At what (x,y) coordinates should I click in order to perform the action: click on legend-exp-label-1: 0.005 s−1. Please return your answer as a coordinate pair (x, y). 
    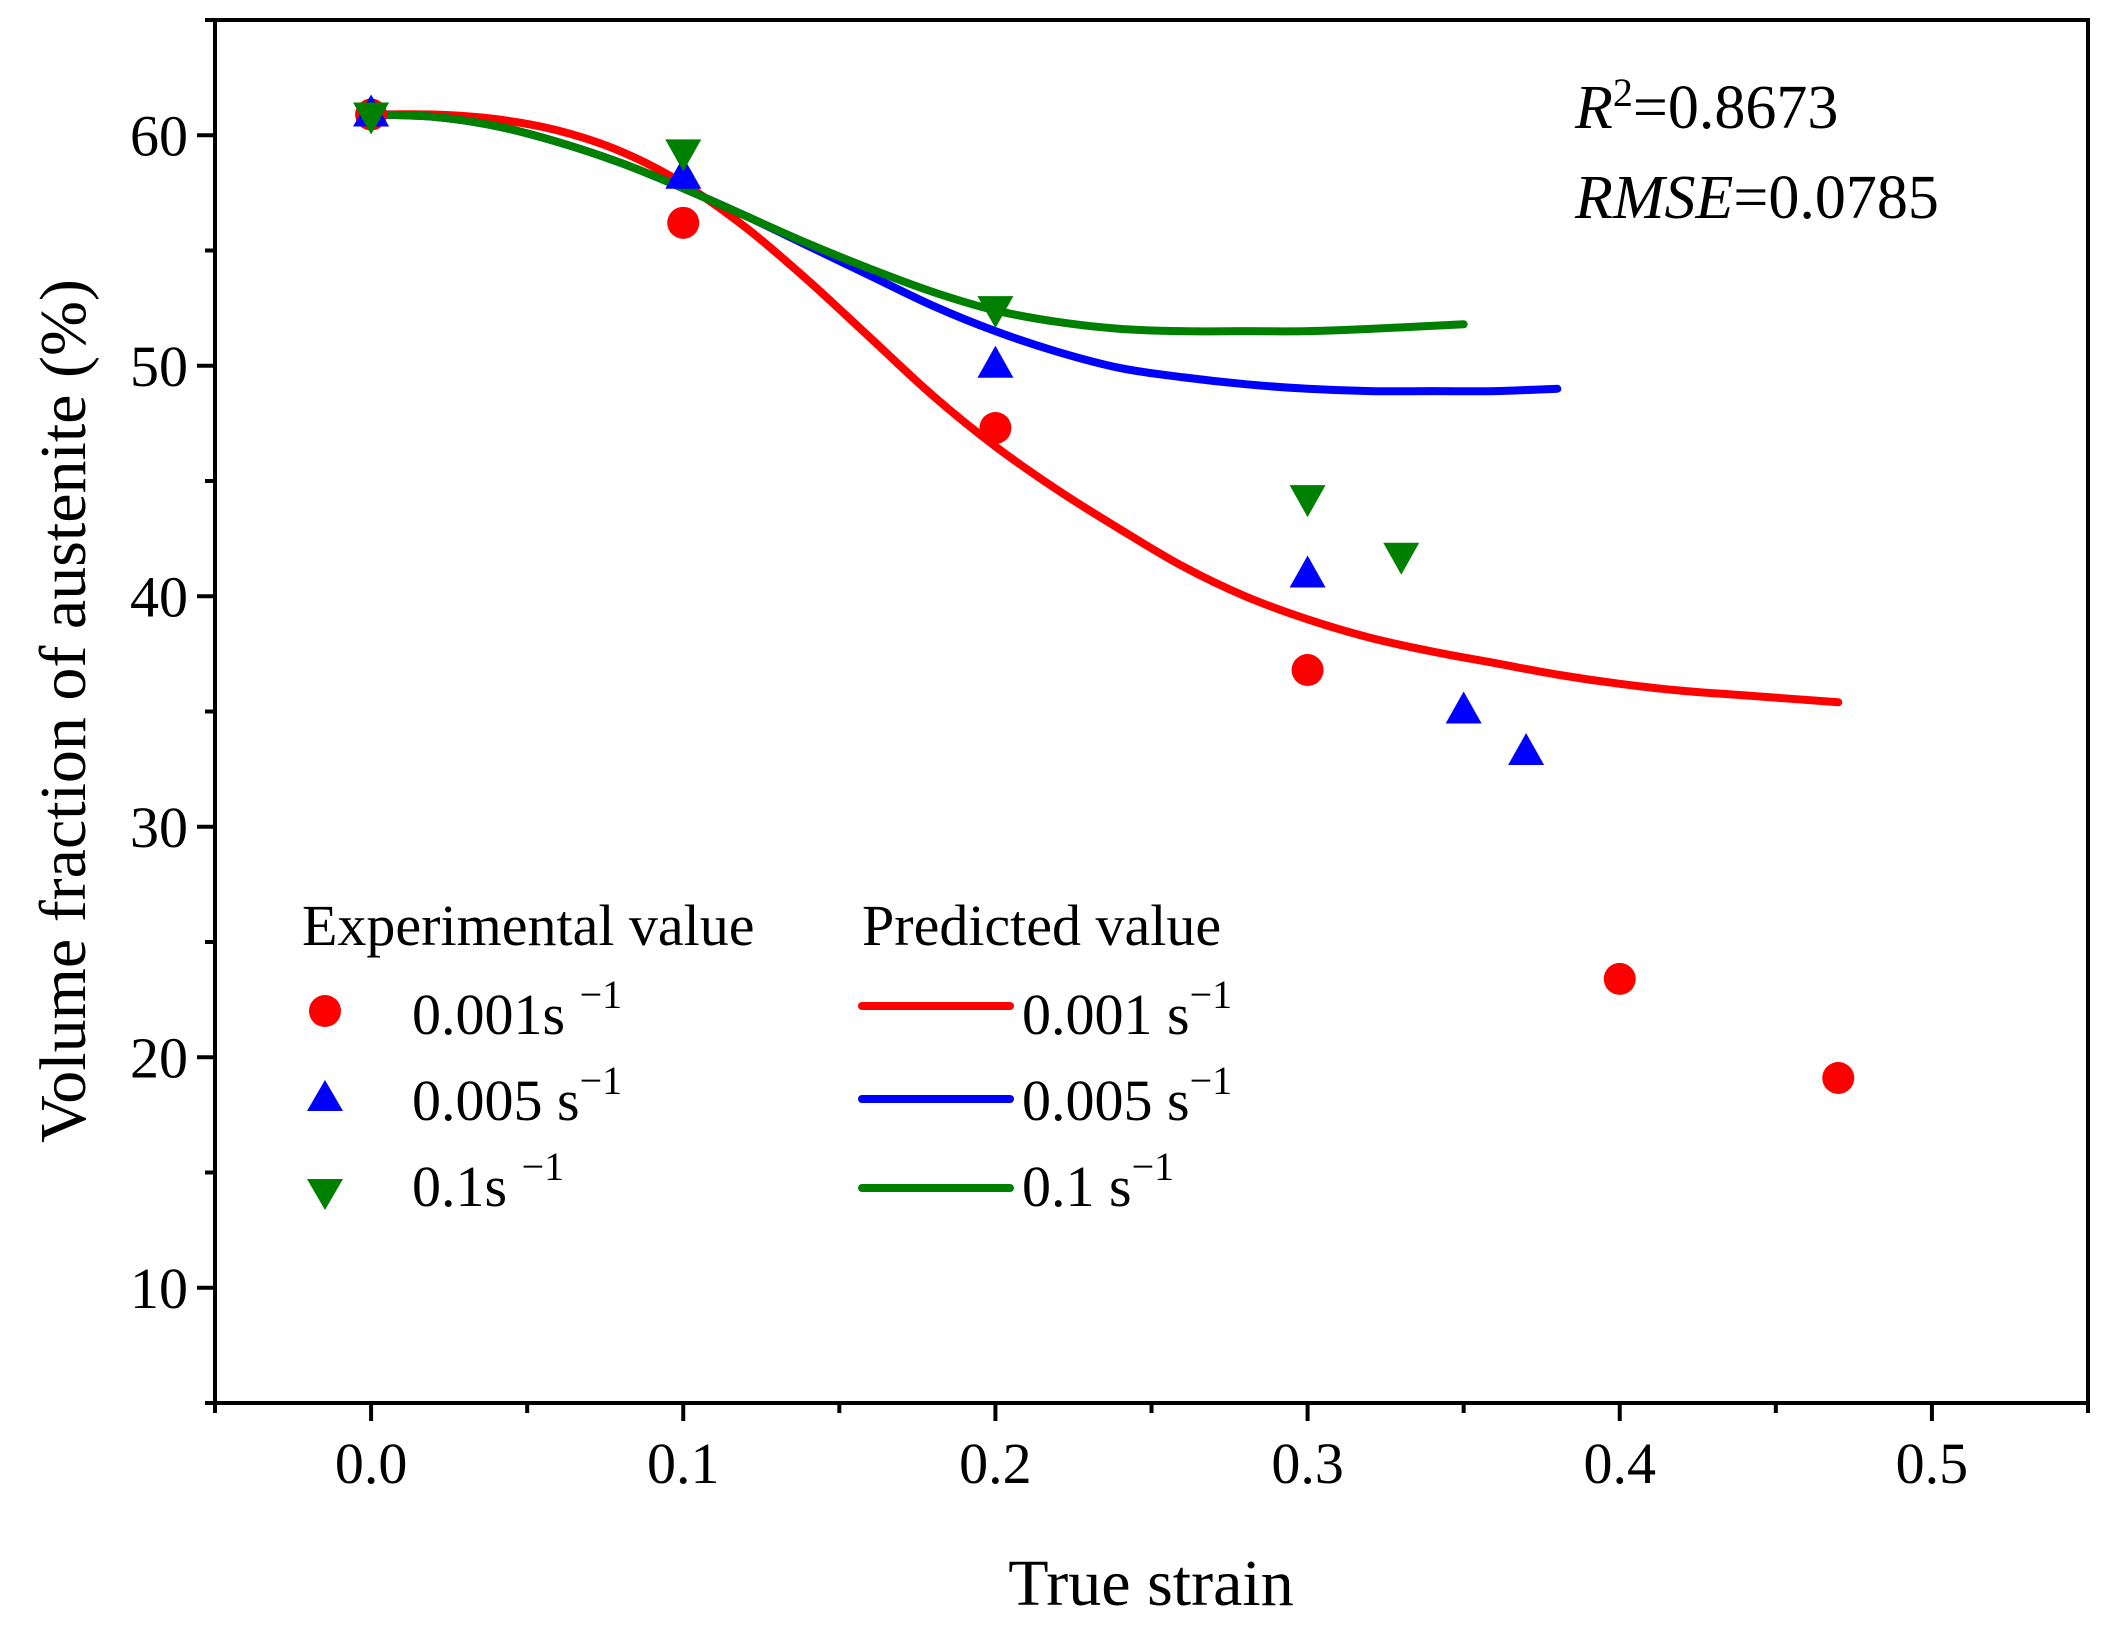
    Looking at the image, I should click on (517, 1095).